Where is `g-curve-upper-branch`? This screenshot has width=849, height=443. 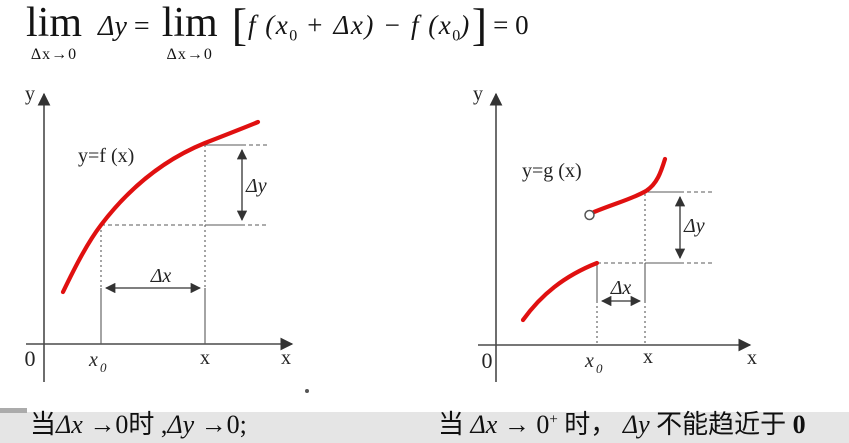
g-curve-upper-branch is located at coordinates (629, 185).